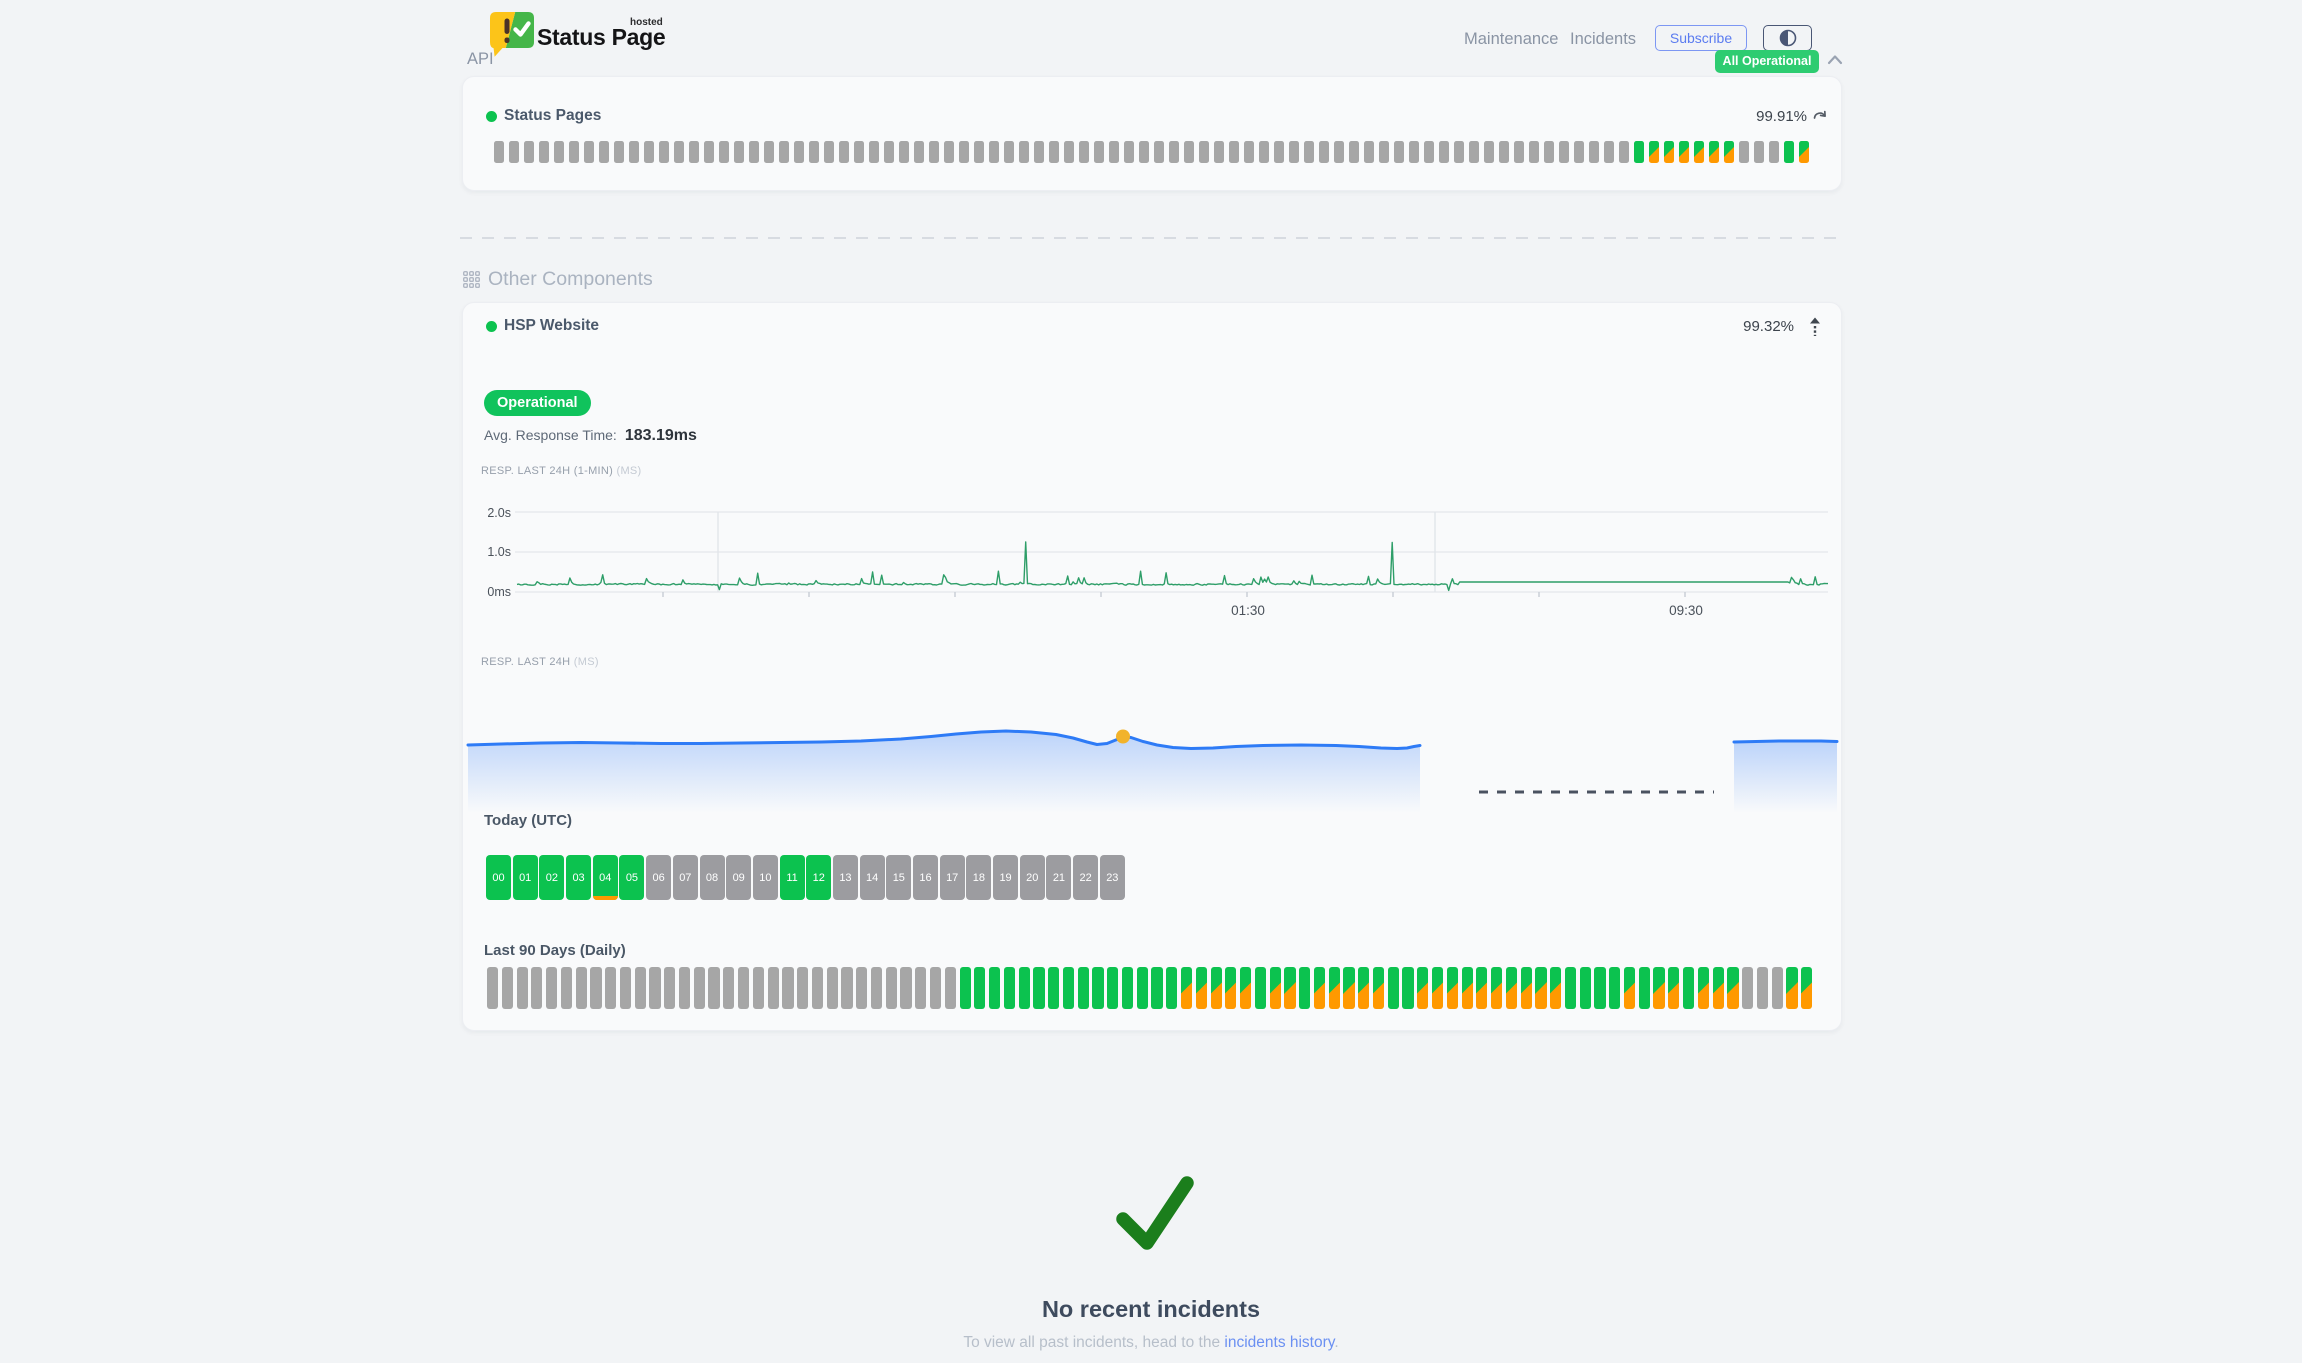 This screenshot has height=1363, width=2302. What do you see at coordinates (1767, 61) in the screenshot?
I see `overall-status-badge: All Operational` at bounding box center [1767, 61].